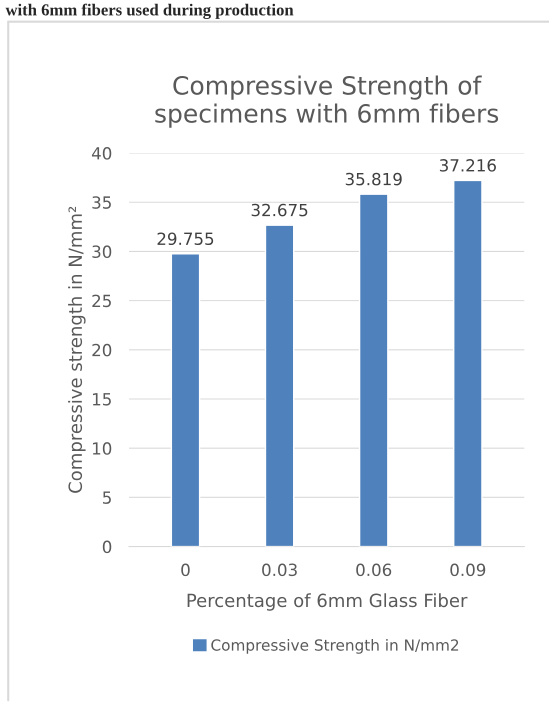 The image size is (549, 722). What do you see at coordinates (102, 448) in the screenshot?
I see `y-tick-label: 10` at bounding box center [102, 448].